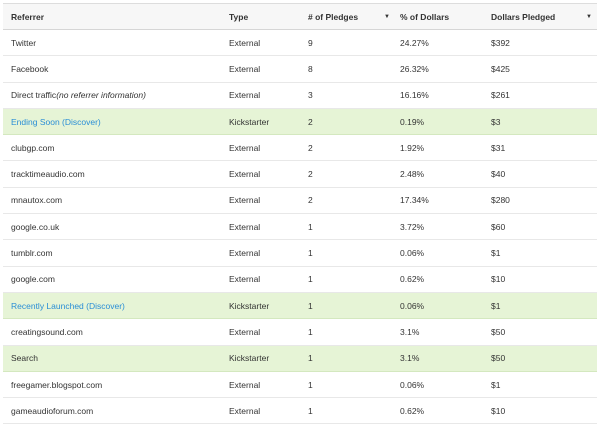 The height and width of the screenshot is (427, 600). I want to click on referrer-cell: Search, so click(24, 358).